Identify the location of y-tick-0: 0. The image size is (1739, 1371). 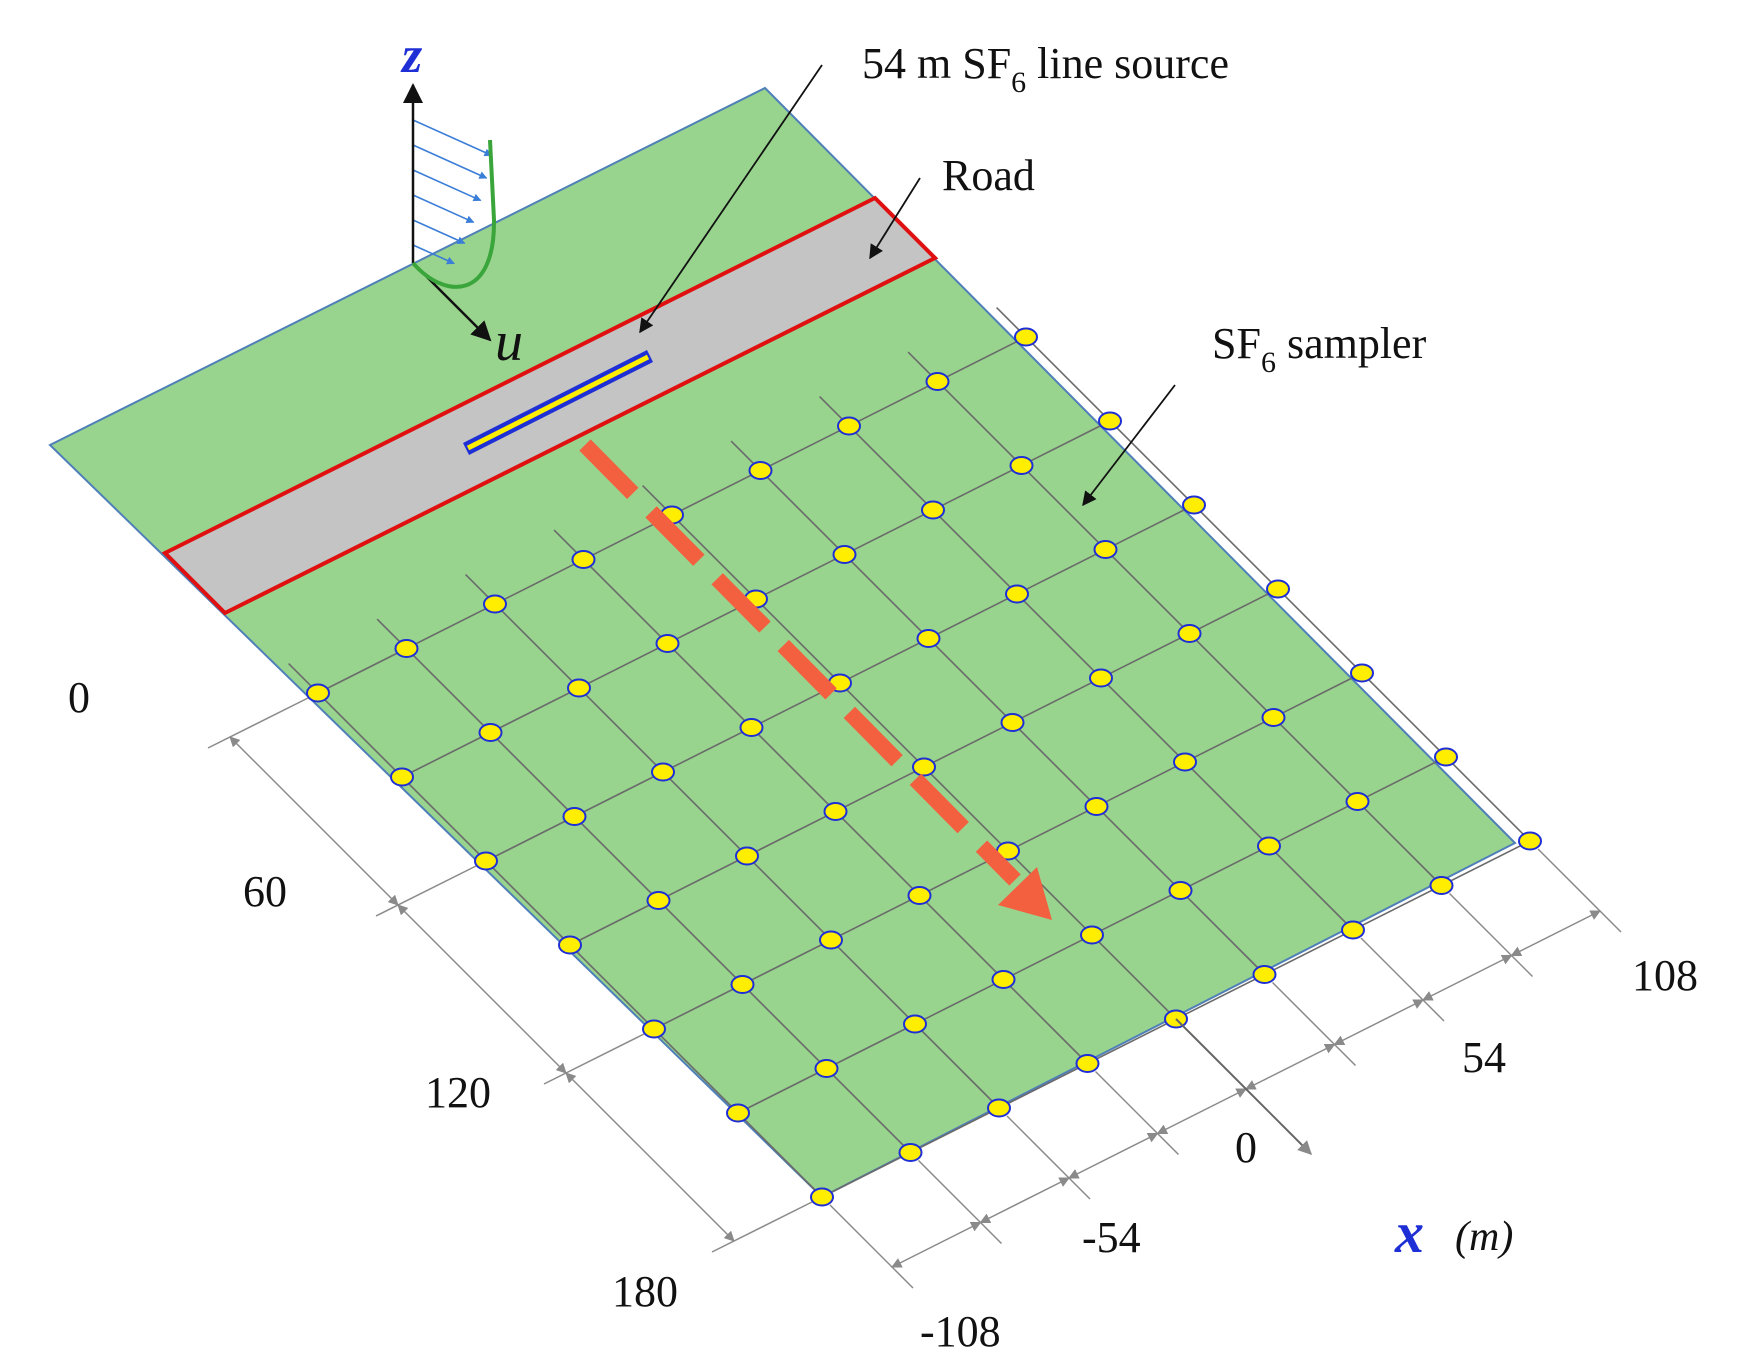
(79, 697).